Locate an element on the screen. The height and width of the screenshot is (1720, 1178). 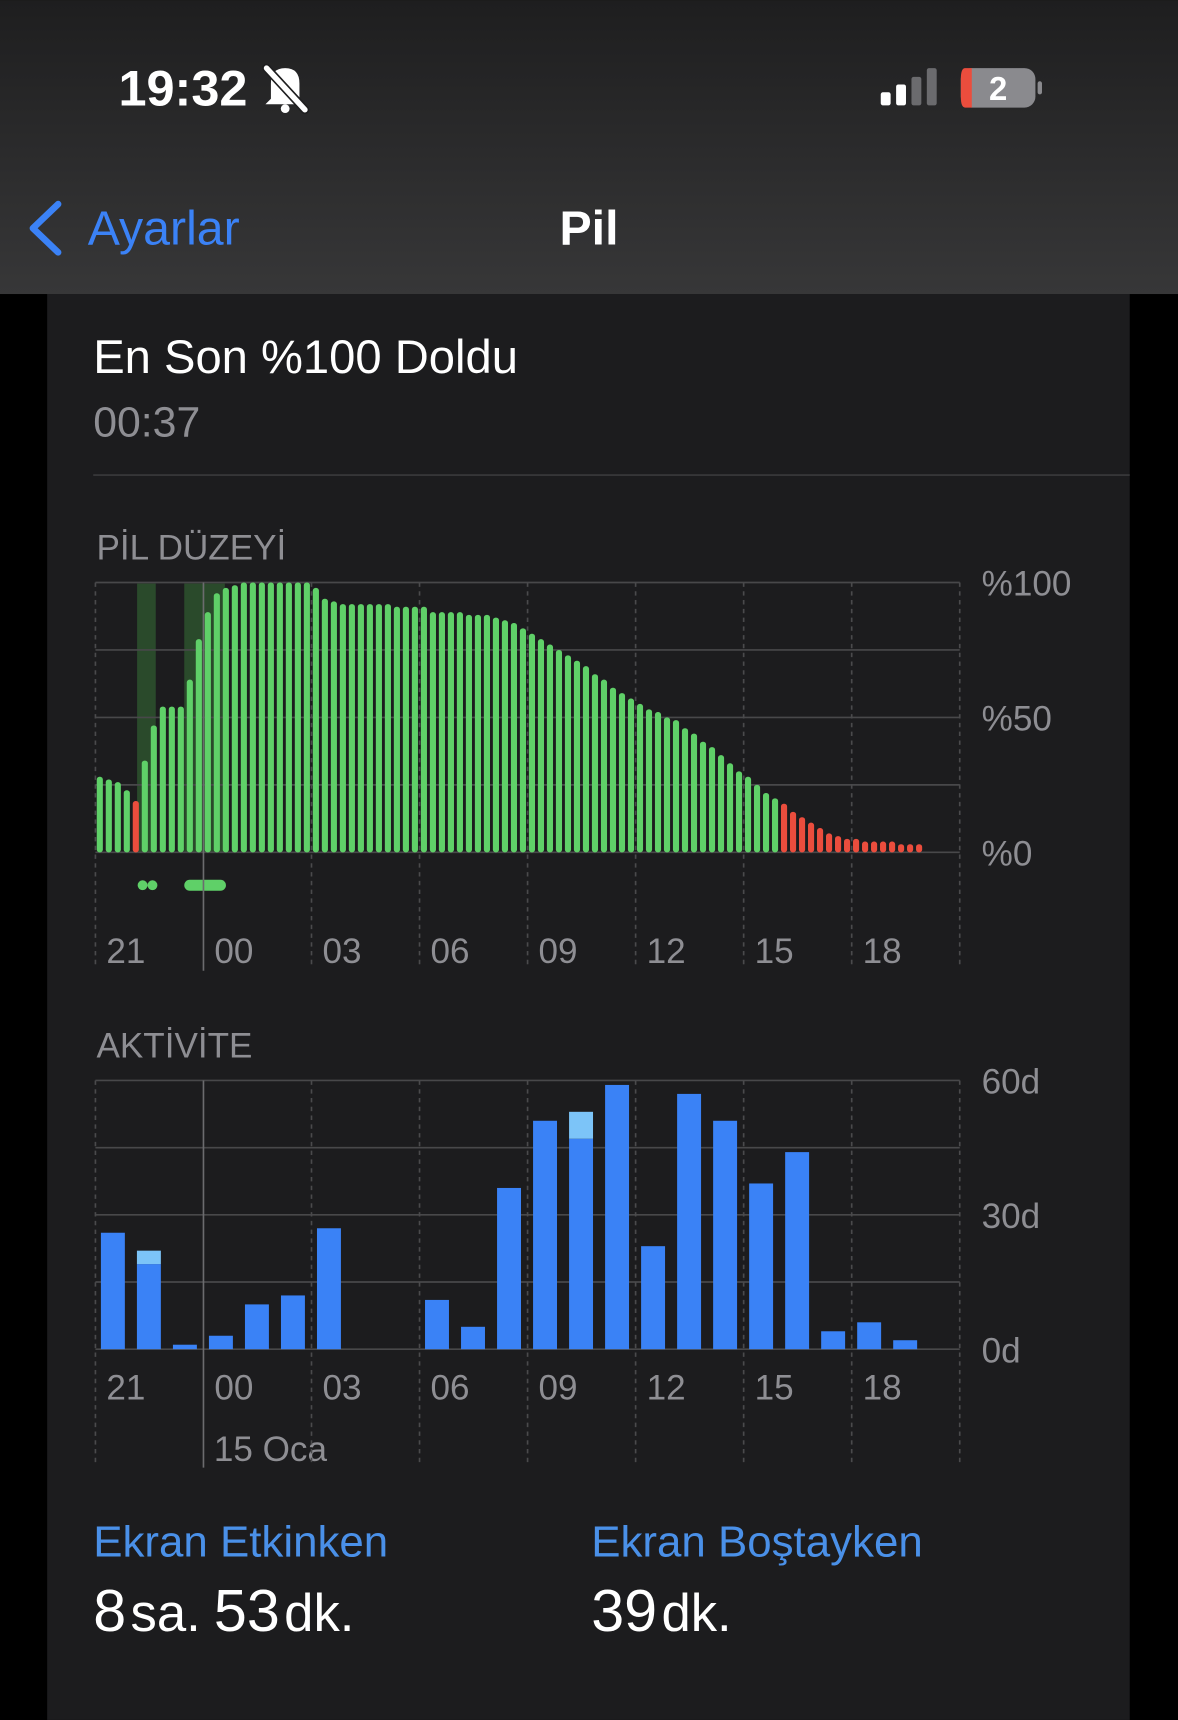
nav-title: Pil is located at coordinates (589, 229).